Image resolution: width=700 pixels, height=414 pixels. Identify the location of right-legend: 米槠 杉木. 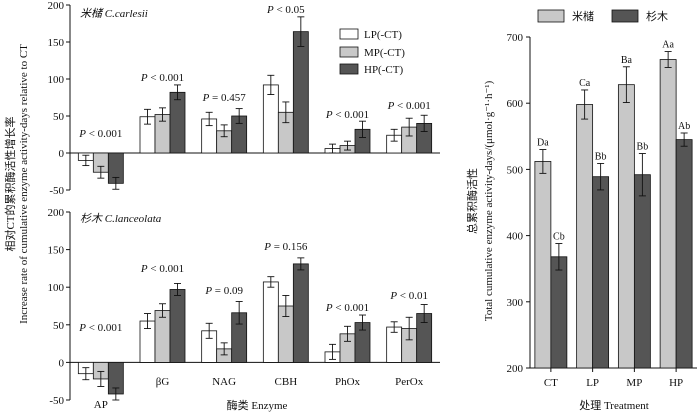
(602, 16).